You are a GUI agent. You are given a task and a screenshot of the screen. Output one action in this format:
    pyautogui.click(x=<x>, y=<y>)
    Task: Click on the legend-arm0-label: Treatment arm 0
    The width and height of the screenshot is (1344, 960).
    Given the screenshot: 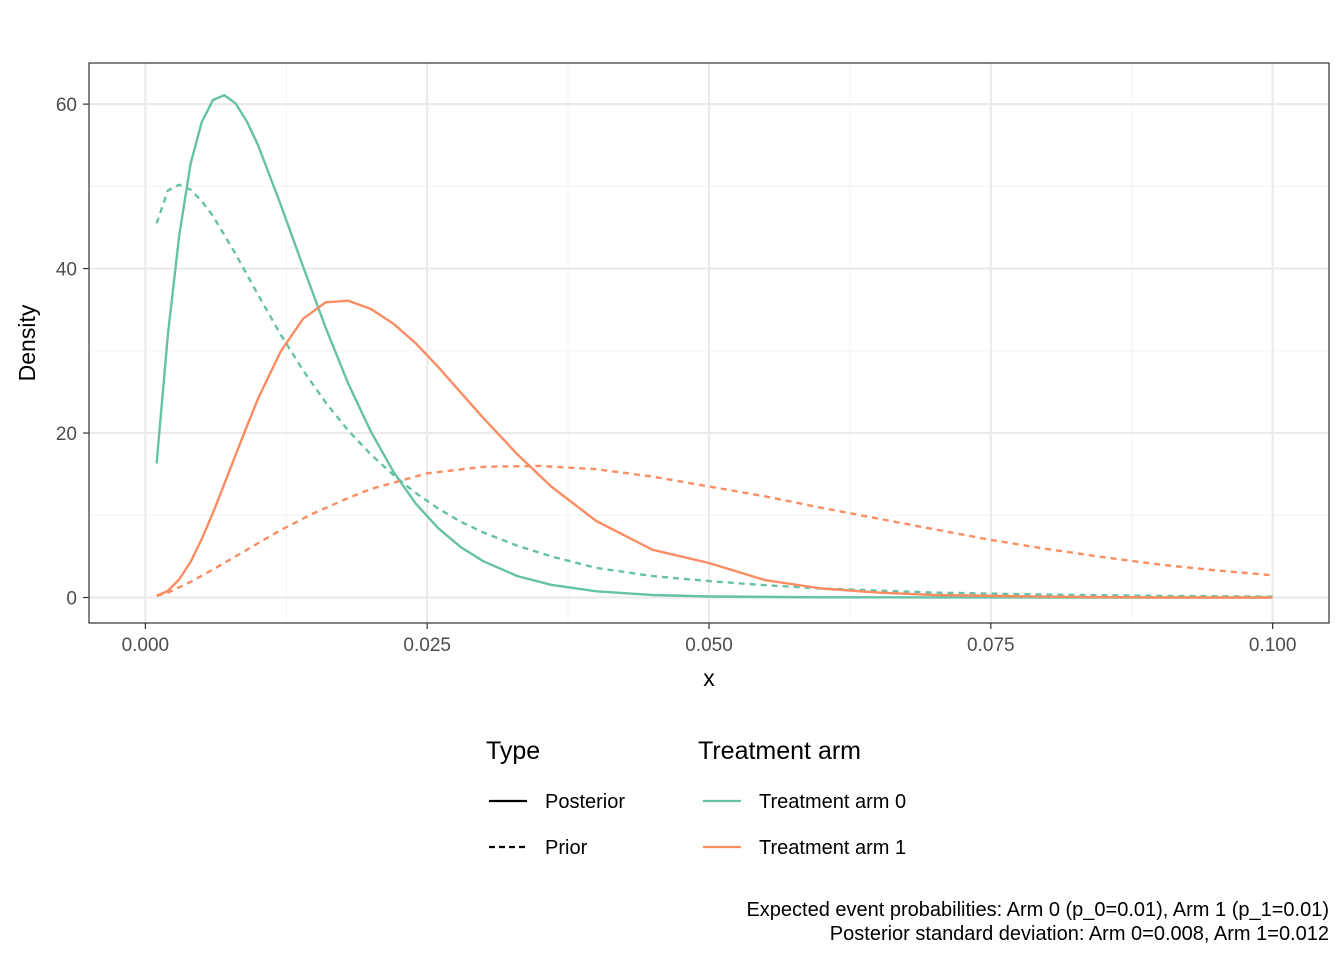 What is the action you would take?
    pyautogui.click(x=832, y=802)
    